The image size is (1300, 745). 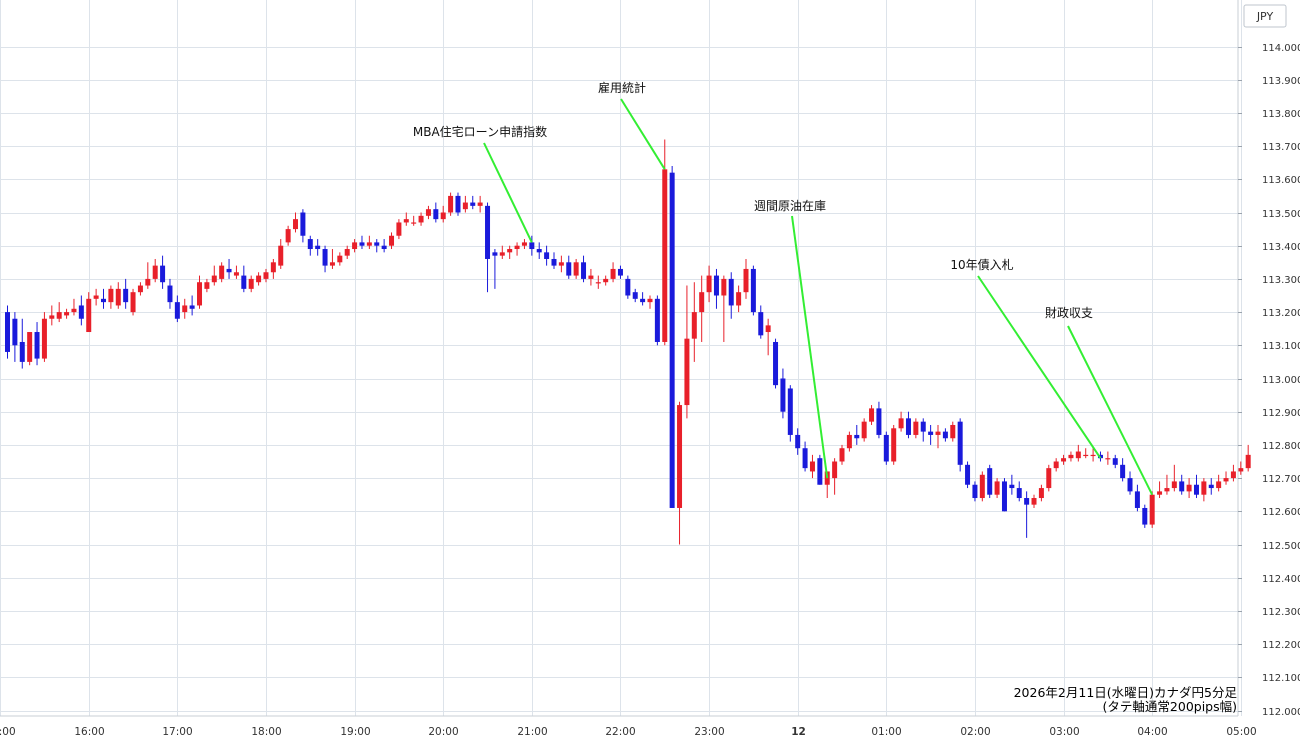 What do you see at coordinates (1265, 16) in the screenshot?
I see `currency-label: JPY` at bounding box center [1265, 16].